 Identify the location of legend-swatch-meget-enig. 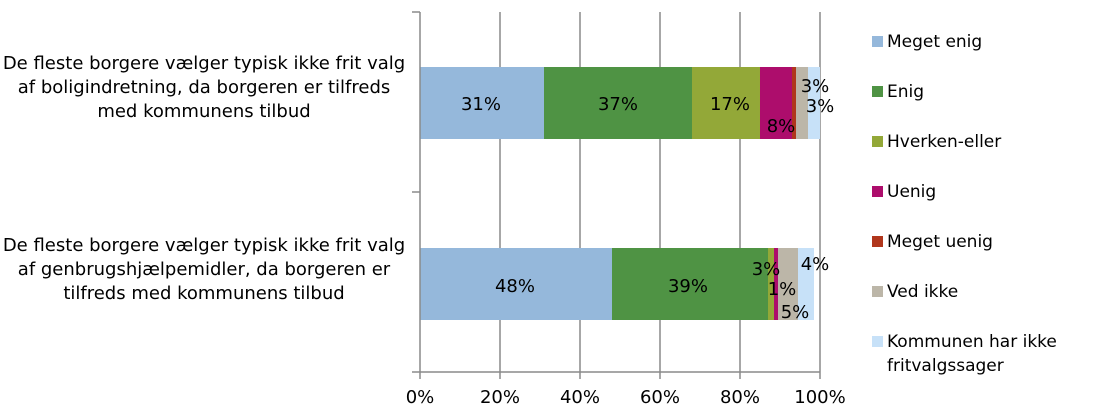
(877, 41).